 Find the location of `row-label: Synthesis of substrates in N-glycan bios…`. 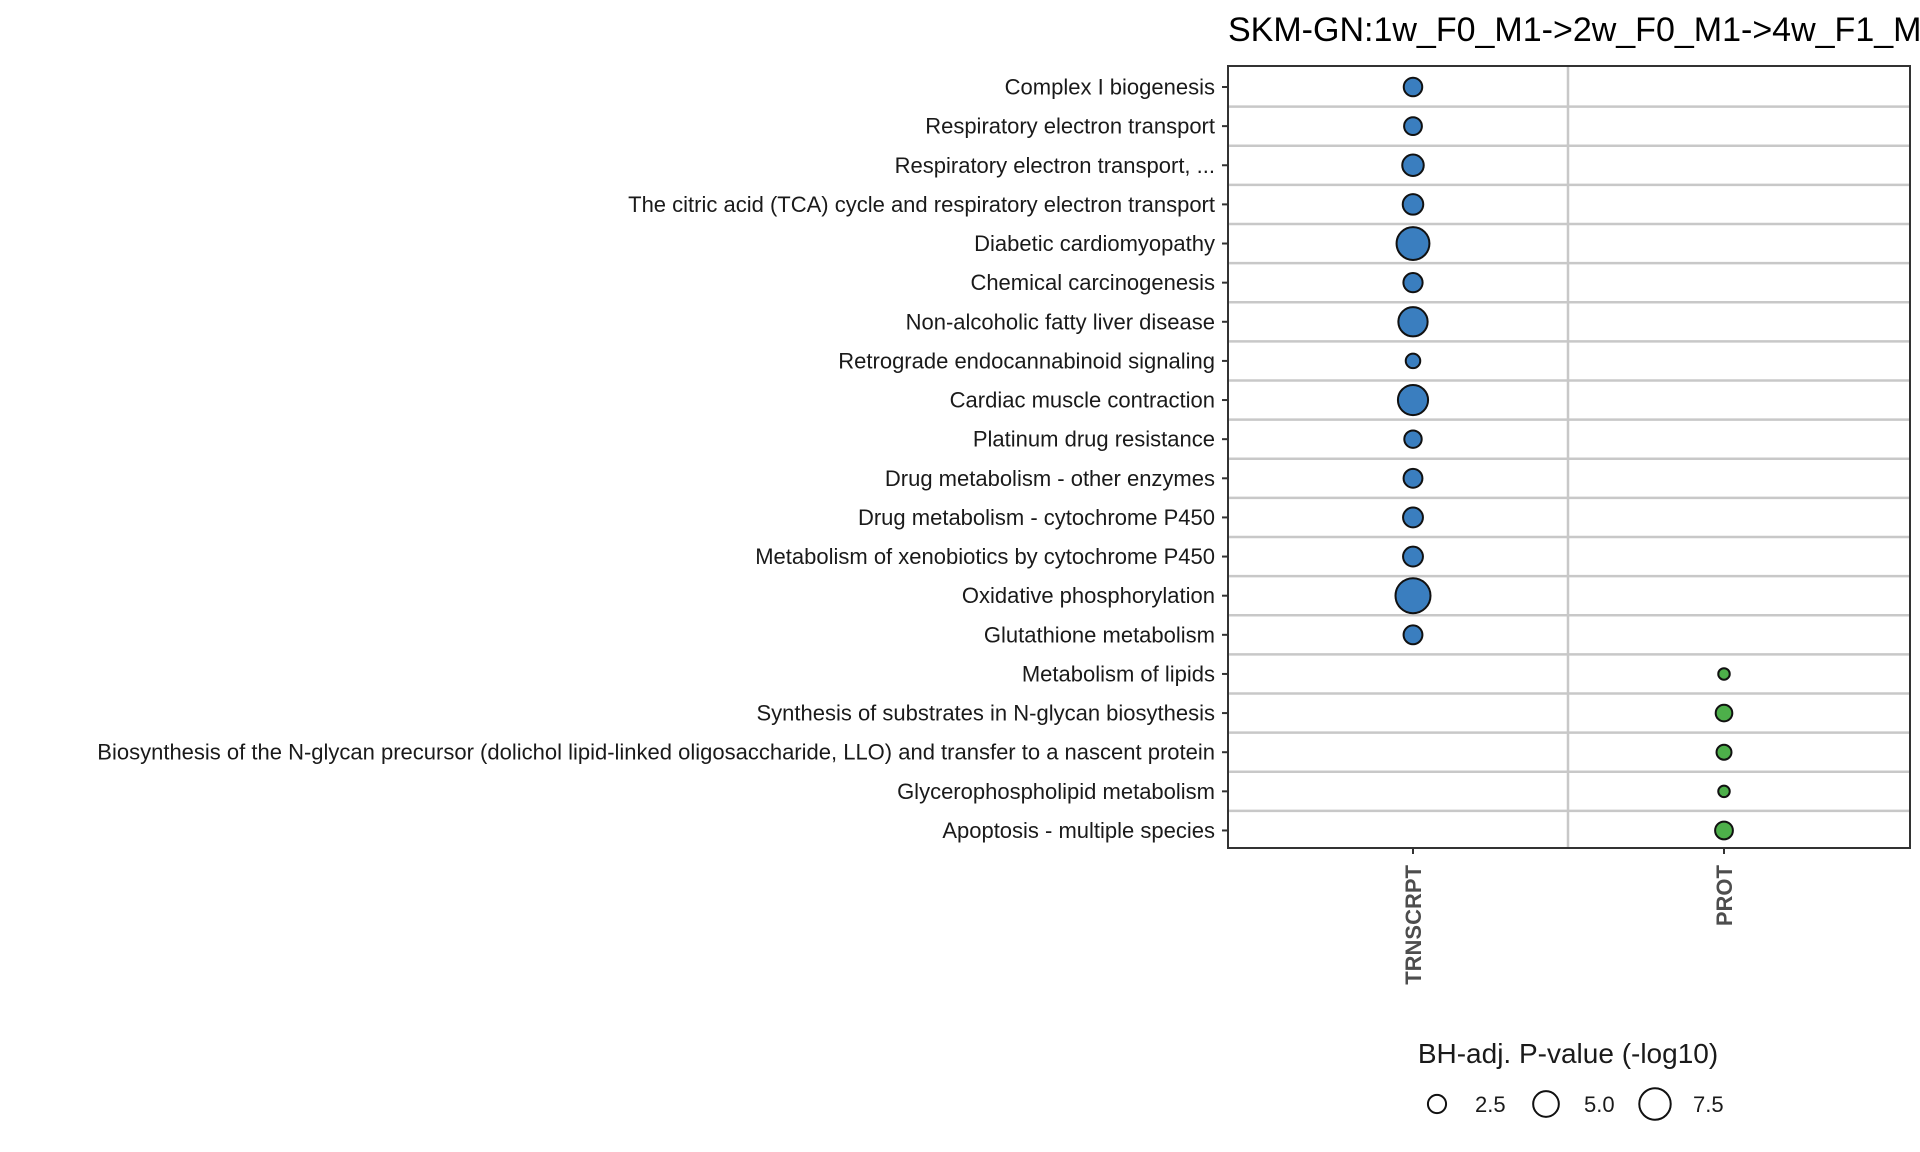

row-label: Synthesis of substrates in N-glycan bios… is located at coordinates (985, 713).